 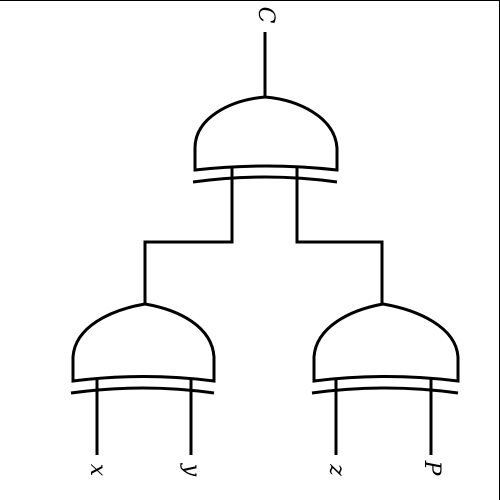 What do you see at coordinates (97, 470) in the screenshot?
I see `input-label-x: x` at bounding box center [97, 470].